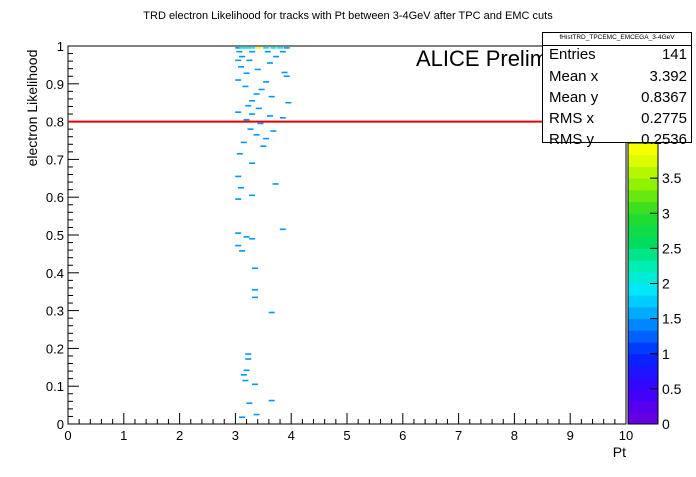  What do you see at coordinates (674, 54) in the screenshot?
I see `stats-value: 141` at bounding box center [674, 54].